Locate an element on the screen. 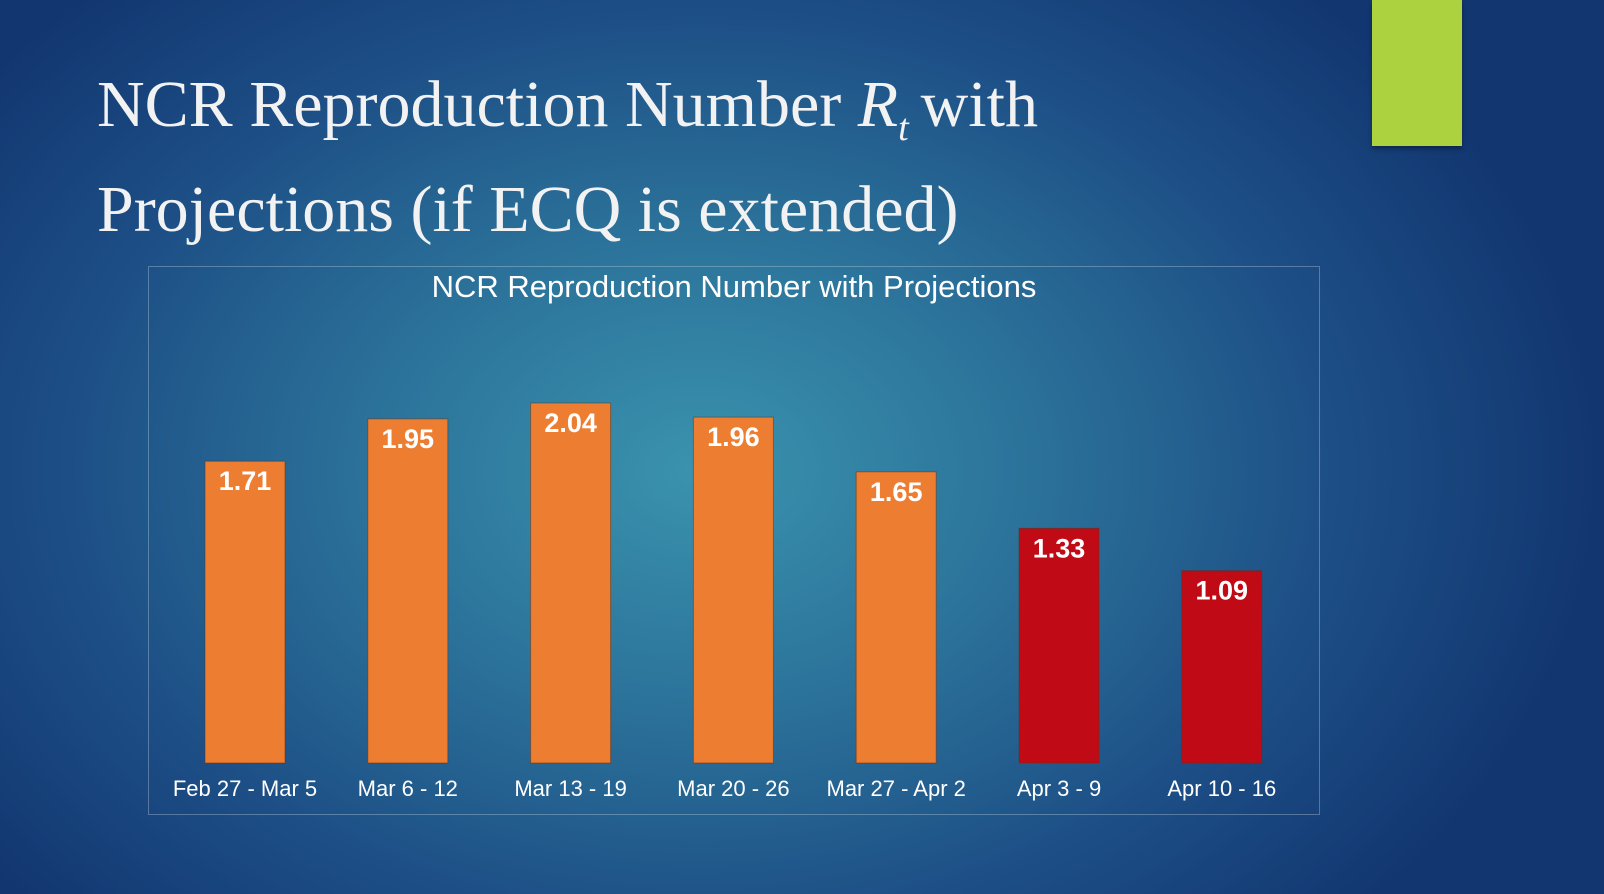  x-tick-label: Apr 10 - 16 is located at coordinates (1221, 788).